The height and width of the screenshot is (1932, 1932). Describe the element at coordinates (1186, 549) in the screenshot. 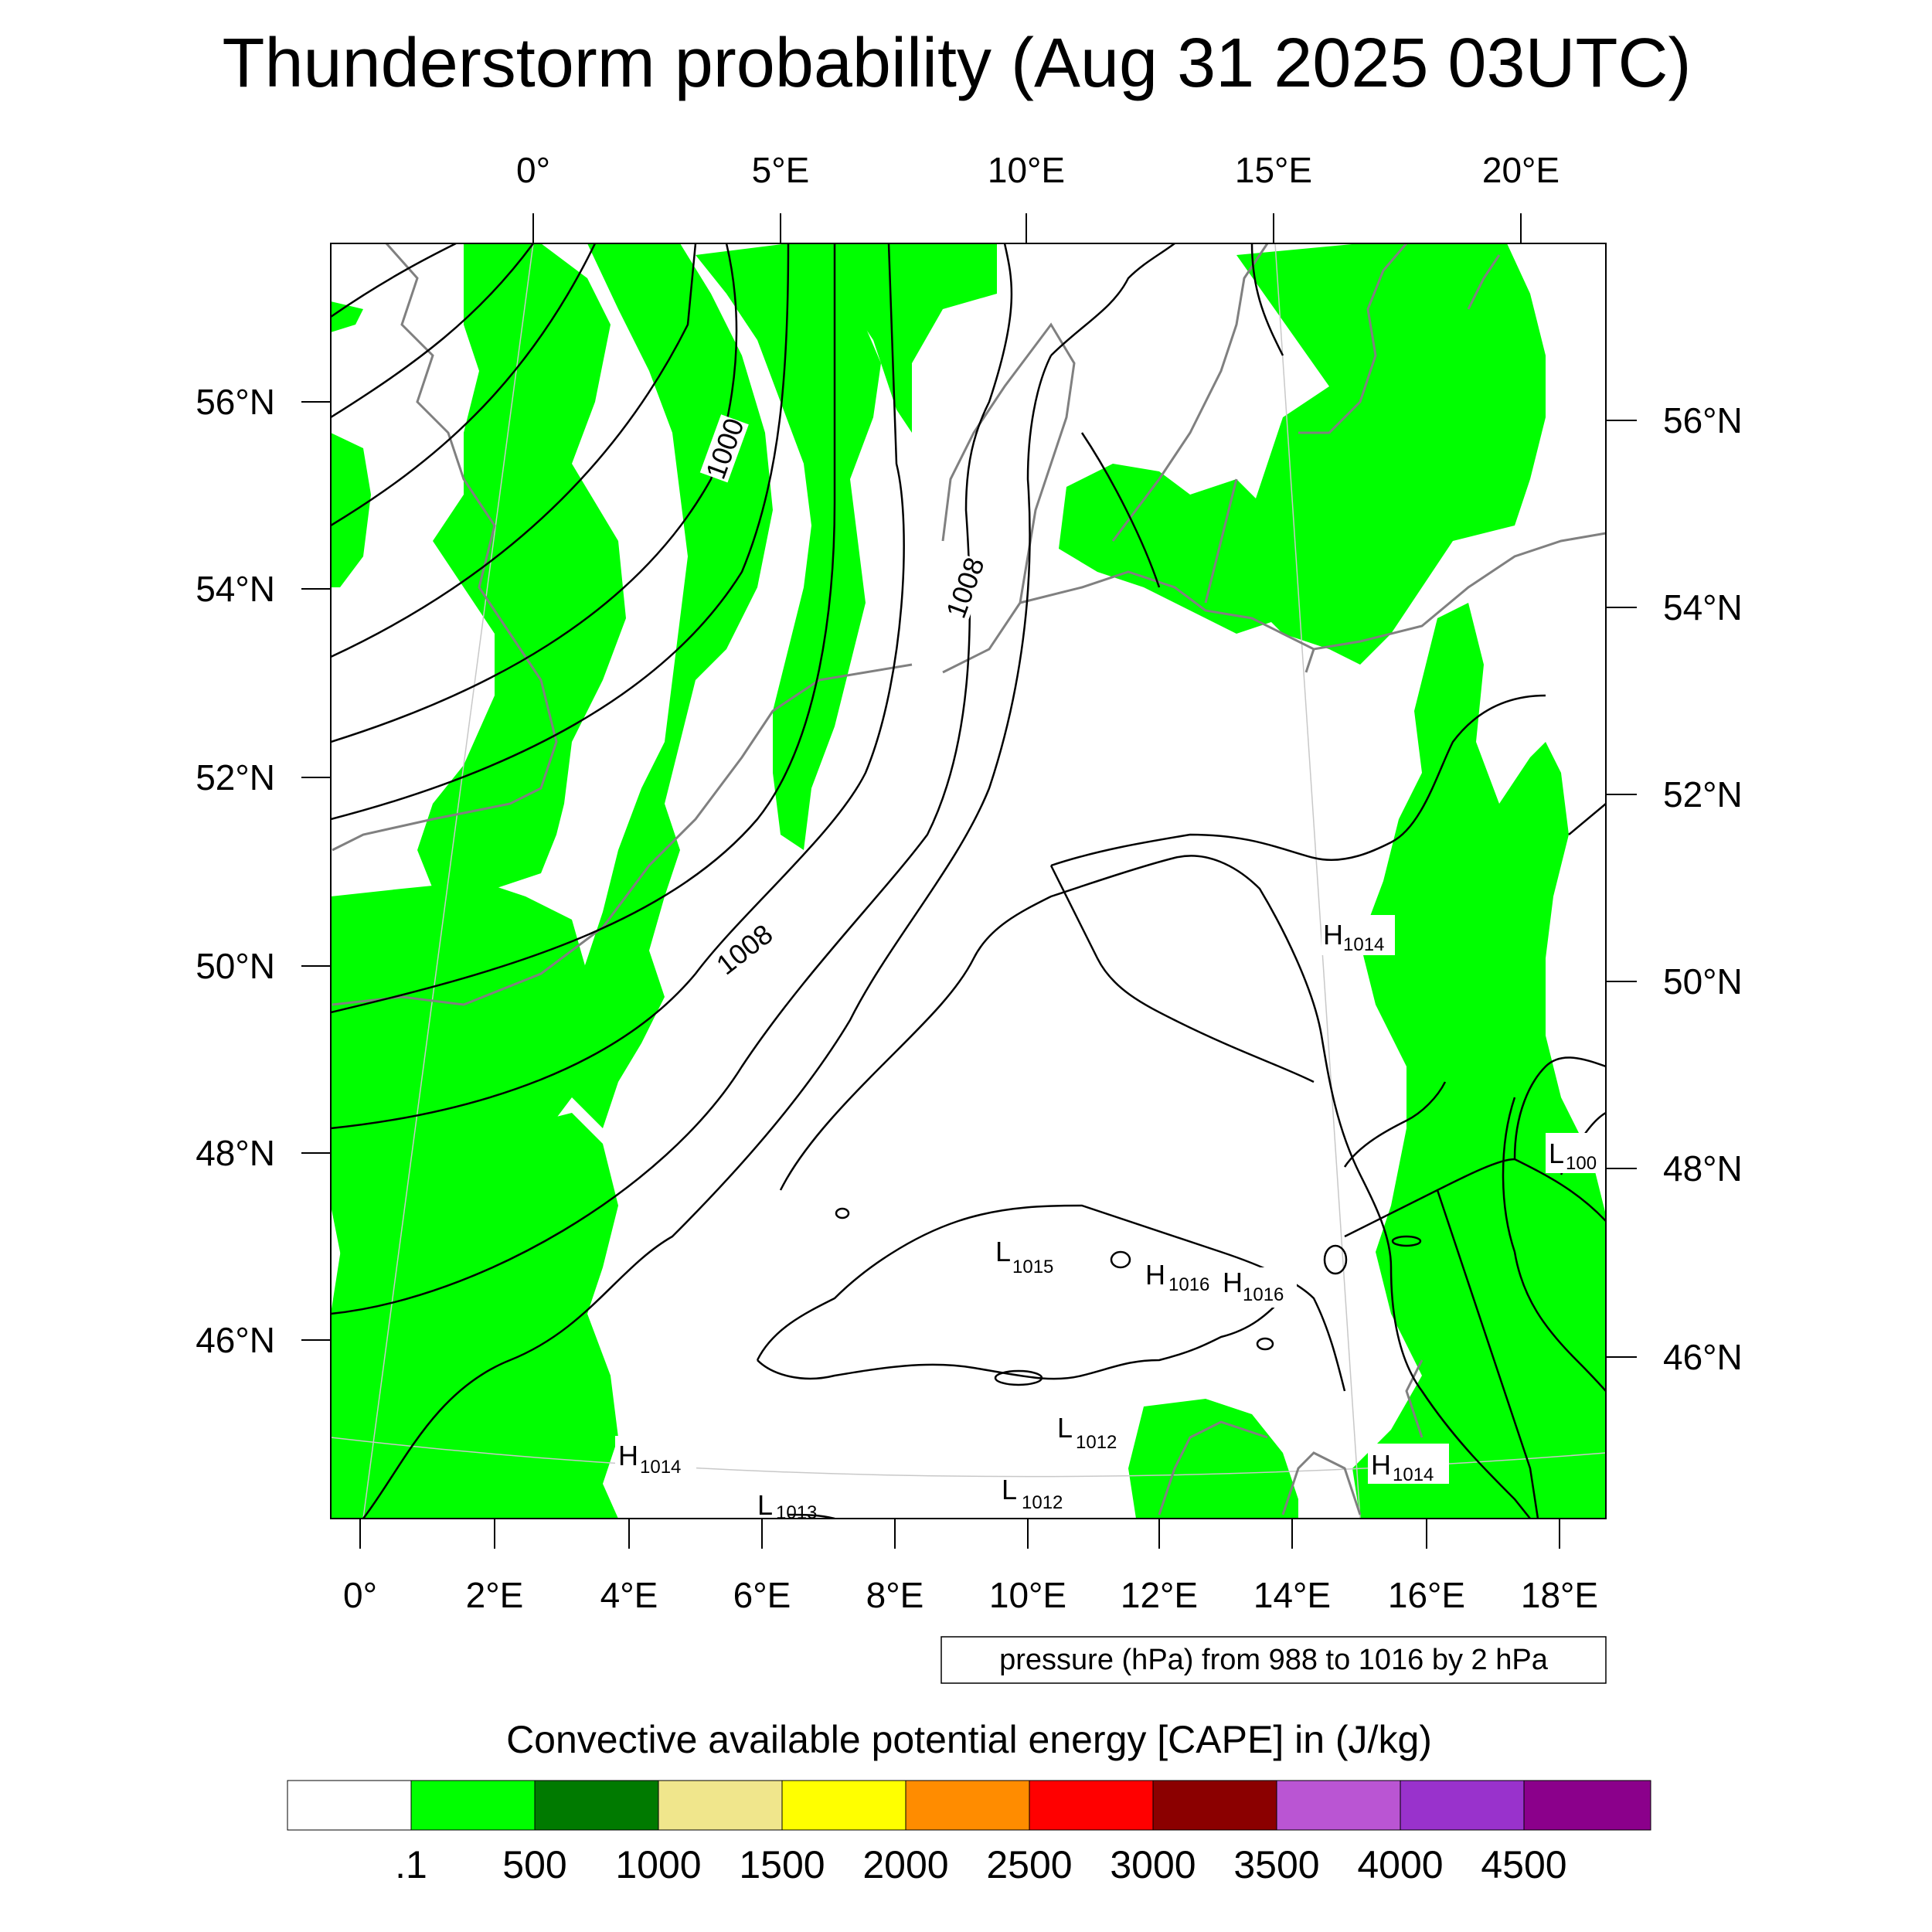

I see `cape-area-baltic` at that location.